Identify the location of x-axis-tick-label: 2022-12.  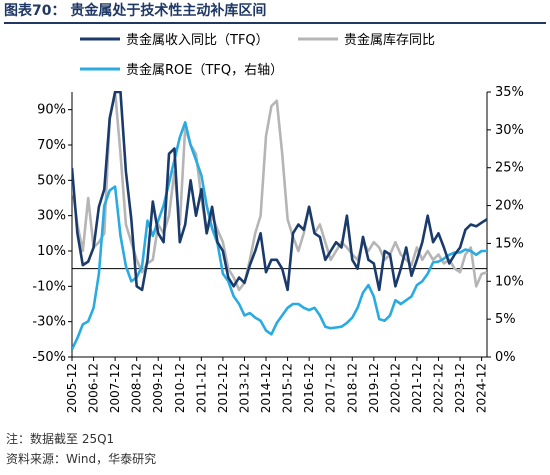
(438, 388).